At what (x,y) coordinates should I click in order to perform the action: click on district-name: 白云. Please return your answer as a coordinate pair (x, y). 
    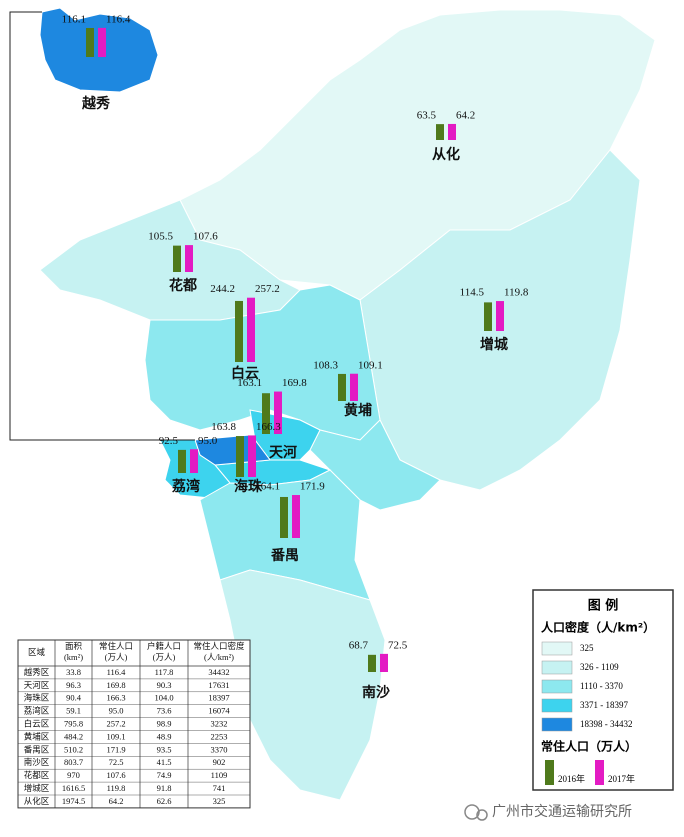
    Looking at the image, I should click on (245, 373).